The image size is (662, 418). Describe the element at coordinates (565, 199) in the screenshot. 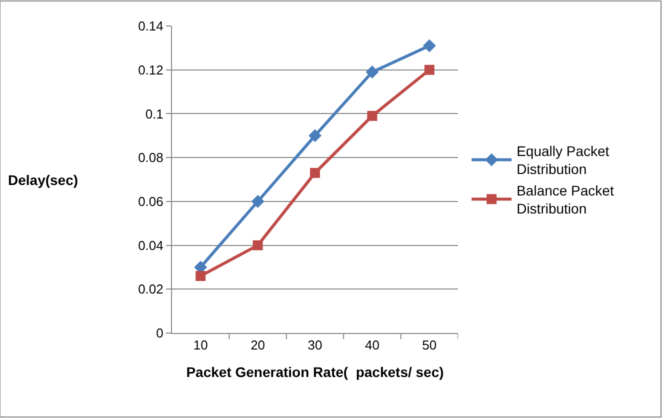

I see `legend-label: Balance Packet Distribution` at that location.